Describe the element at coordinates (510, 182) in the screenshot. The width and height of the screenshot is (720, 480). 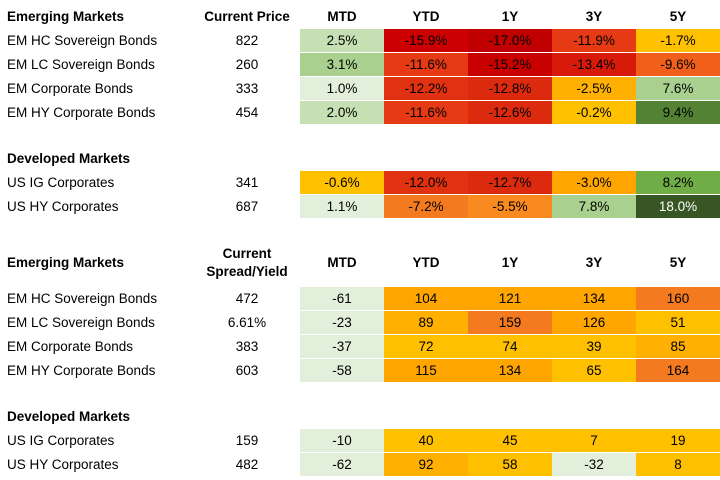
I see `cell-1y: -12.7%` at that location.